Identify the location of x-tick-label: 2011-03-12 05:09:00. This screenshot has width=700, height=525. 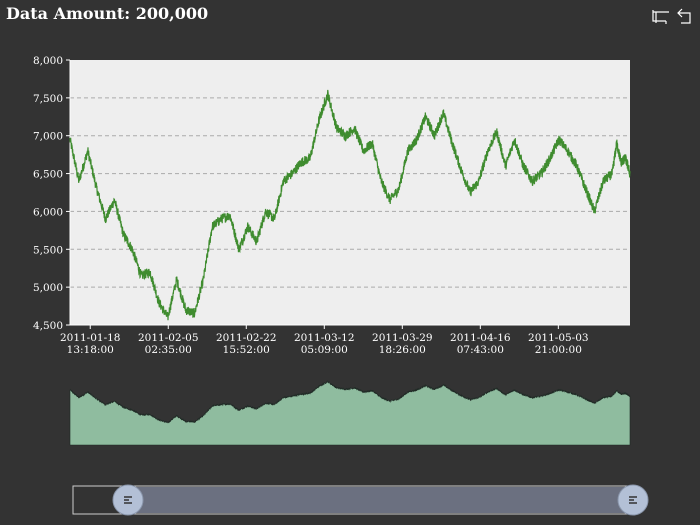
(324, 344).